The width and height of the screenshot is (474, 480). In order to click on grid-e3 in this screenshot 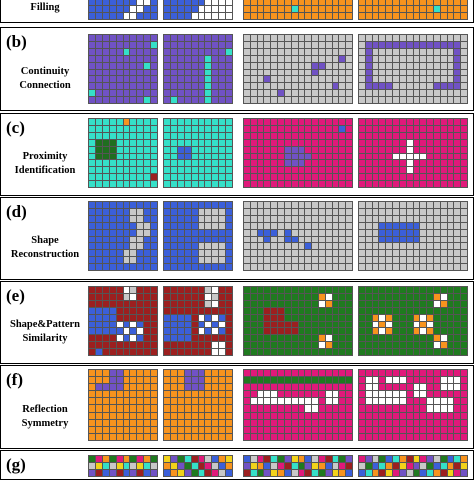, I will do `click(298, 321)`.